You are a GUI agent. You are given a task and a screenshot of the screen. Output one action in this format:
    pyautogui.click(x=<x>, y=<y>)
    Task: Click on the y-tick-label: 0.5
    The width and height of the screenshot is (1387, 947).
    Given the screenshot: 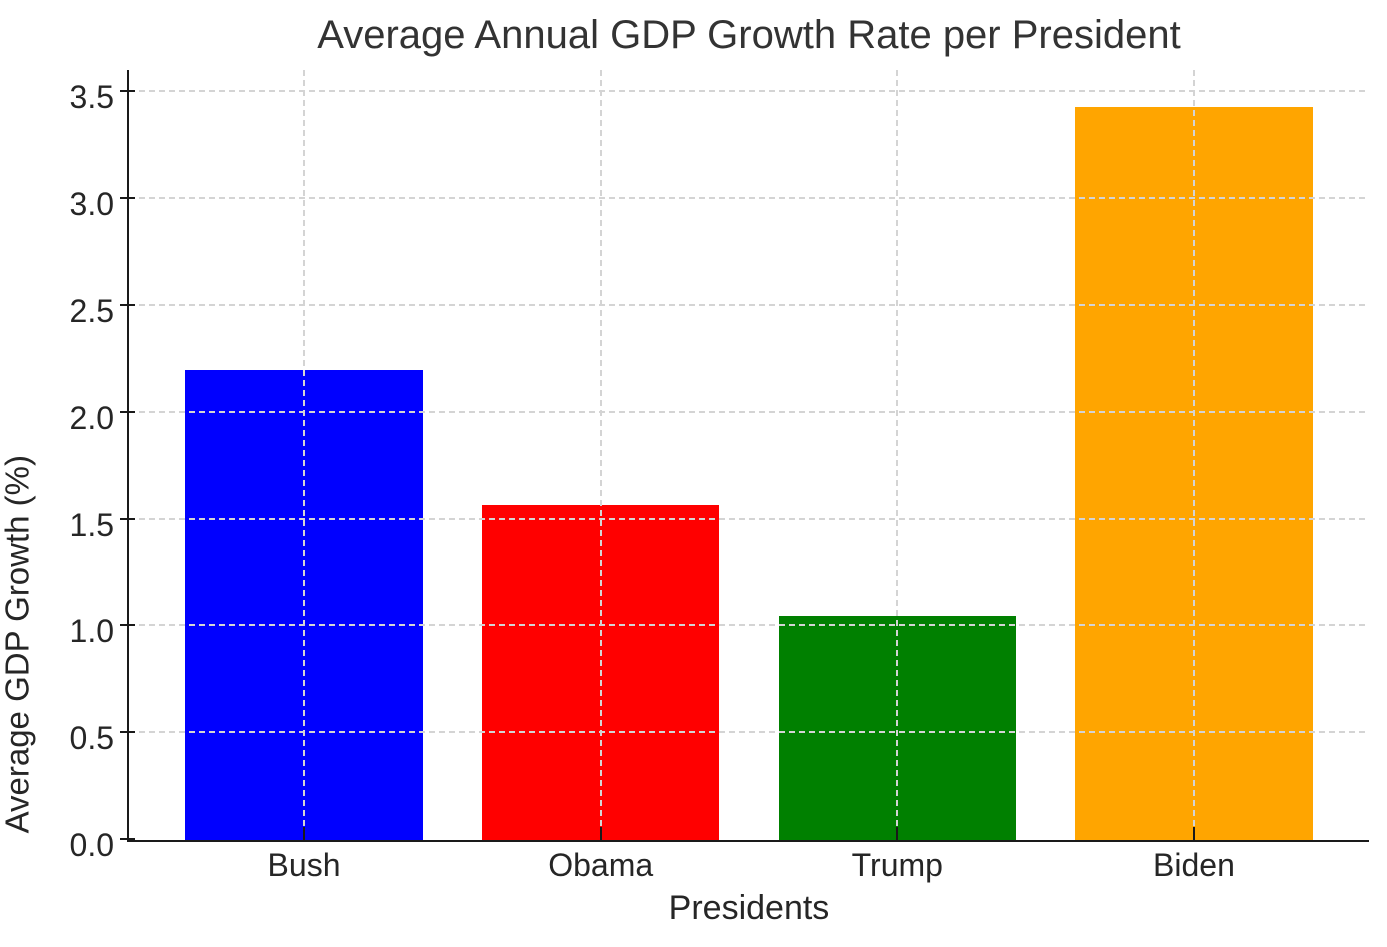 What is the action you would take?
    pyautogui.click(x=91, y=738)
    